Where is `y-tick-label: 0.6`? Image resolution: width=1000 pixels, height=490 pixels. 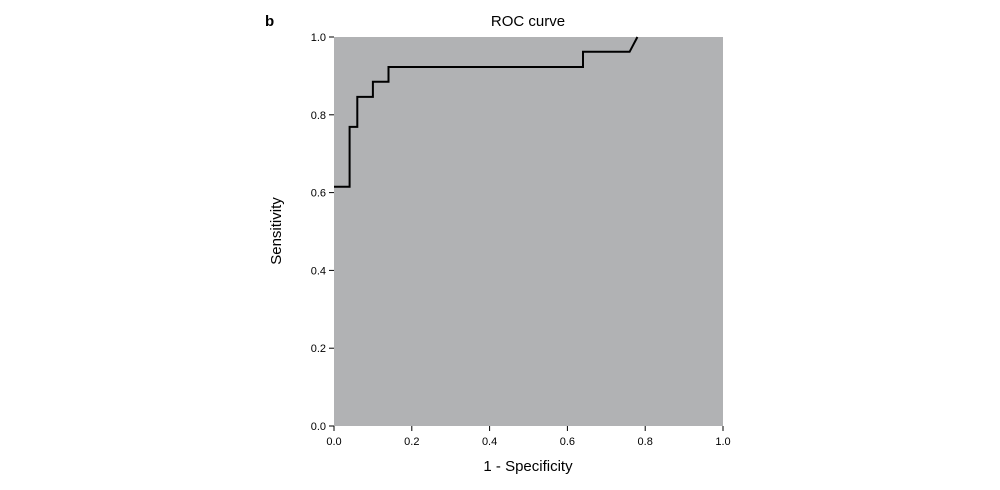
y-tick-label: 0.6 is located at coordinates (318, 194).